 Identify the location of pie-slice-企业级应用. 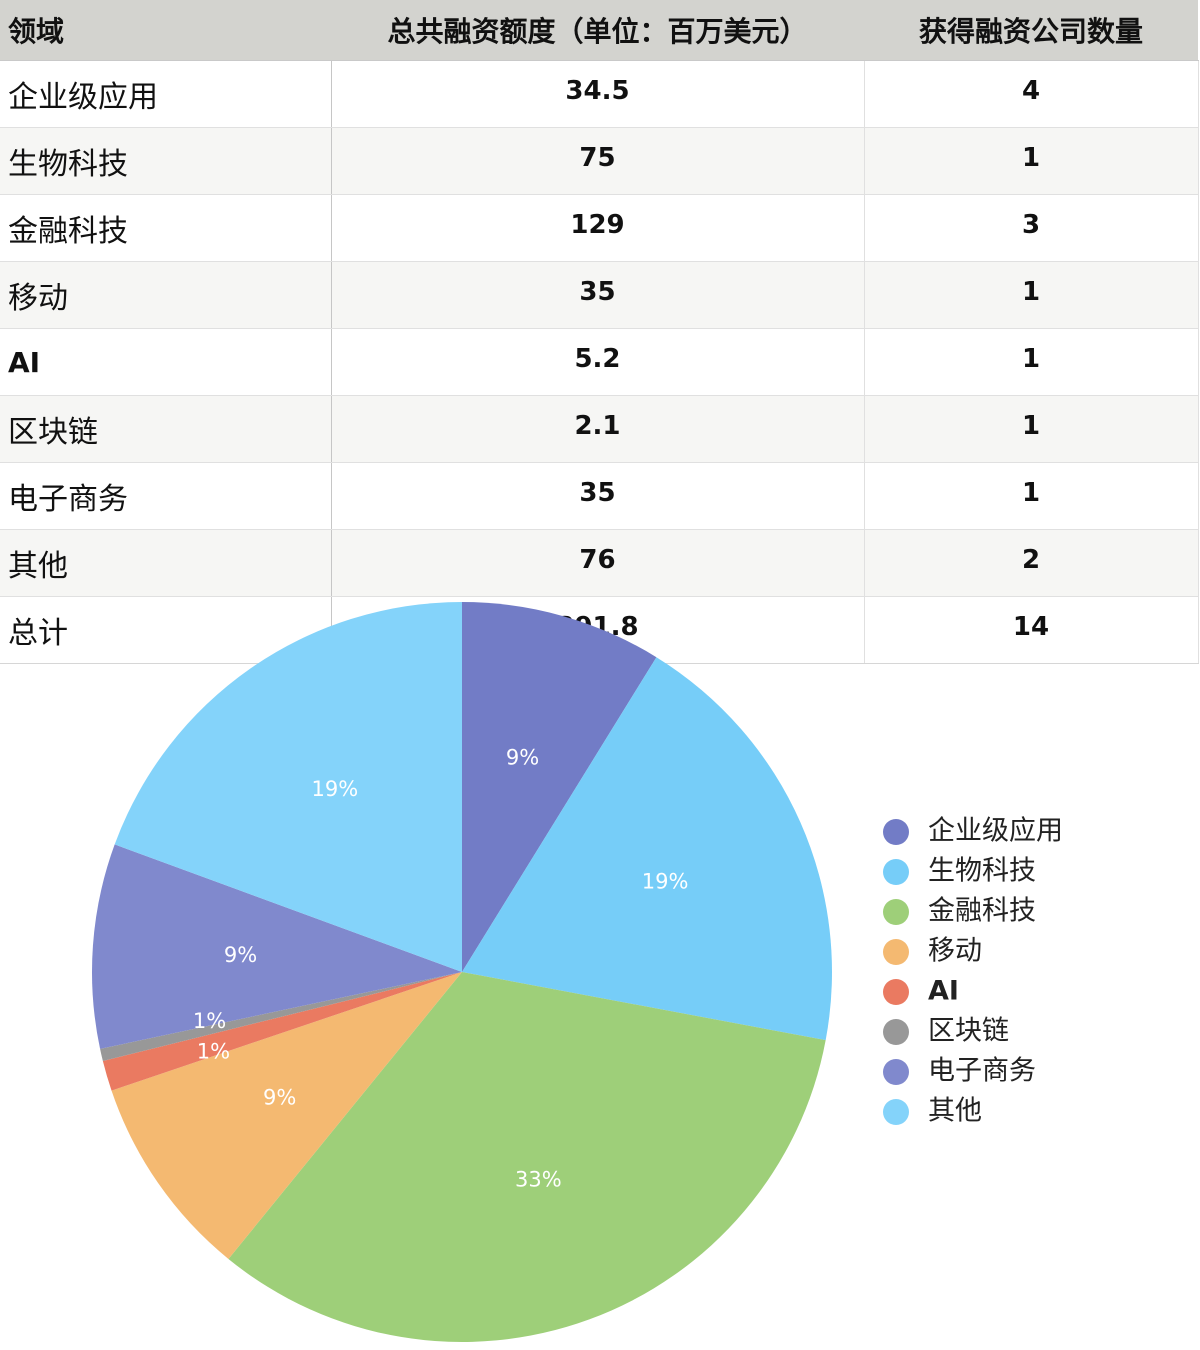
(559, 787).